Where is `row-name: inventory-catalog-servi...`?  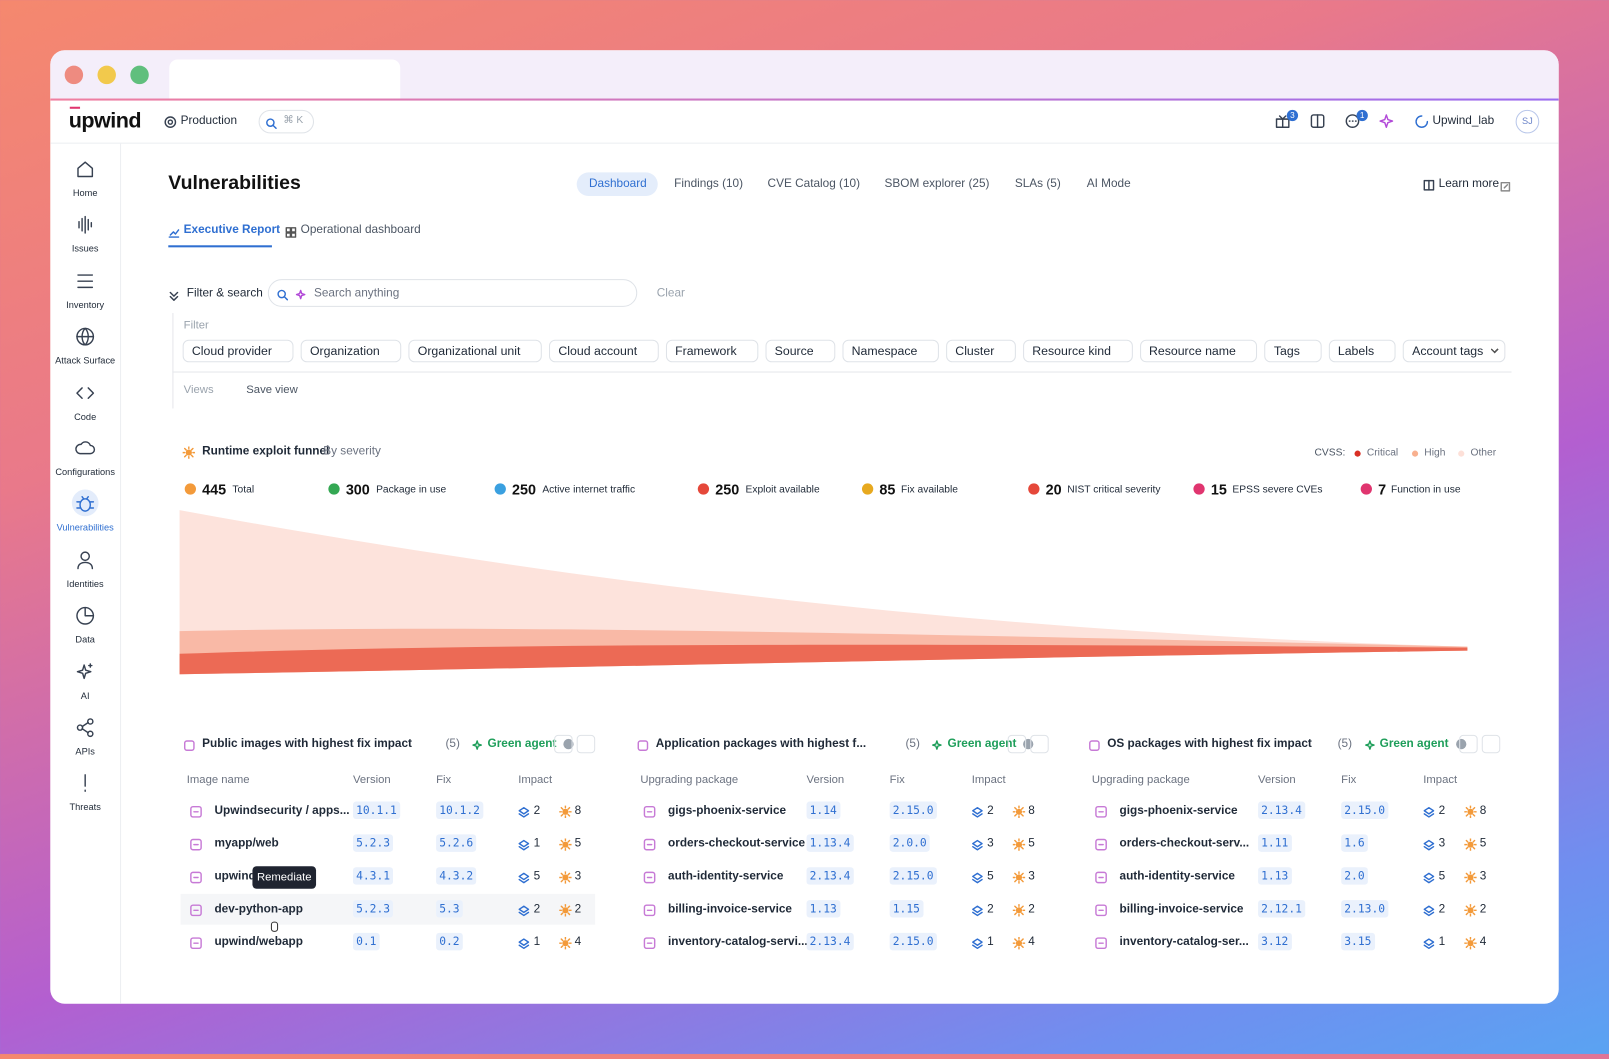 row-name: inventory-catalog-servi... is located at coordinates (738, 942).